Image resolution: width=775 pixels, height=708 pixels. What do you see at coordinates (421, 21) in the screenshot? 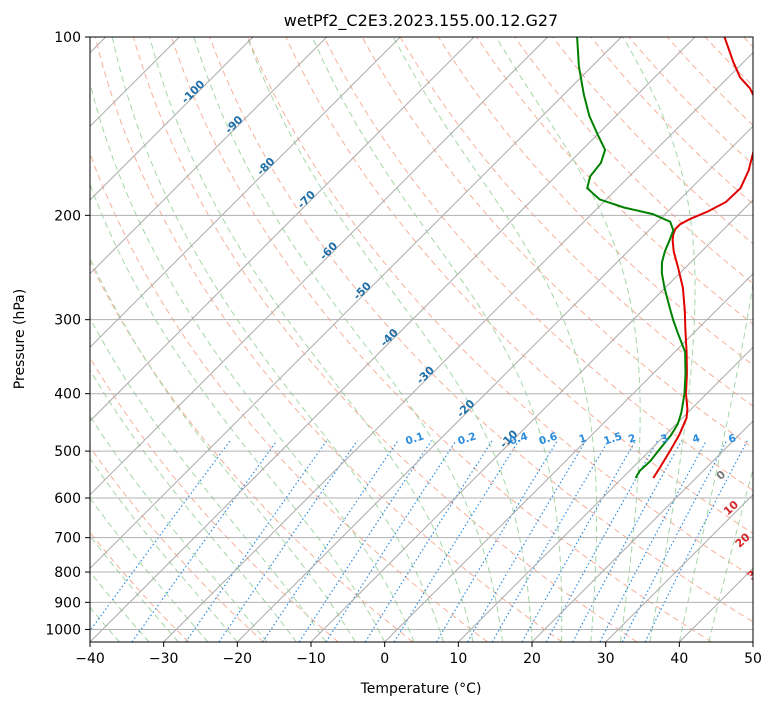
I see `chart-title: wetPf2_C2E3.2023.155.00.12.G27` at bounding box center [421, 21].